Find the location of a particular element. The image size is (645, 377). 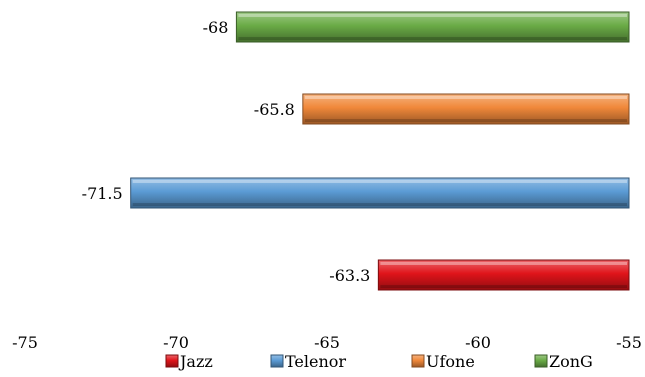

bar-zong-body is located at coordinates (432, 27).